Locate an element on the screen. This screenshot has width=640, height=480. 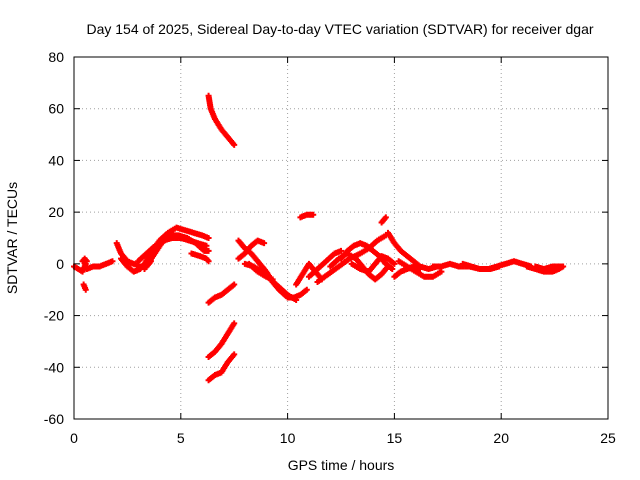
x-axis-title: GPS time / hours is located at coordinates (341, 465).